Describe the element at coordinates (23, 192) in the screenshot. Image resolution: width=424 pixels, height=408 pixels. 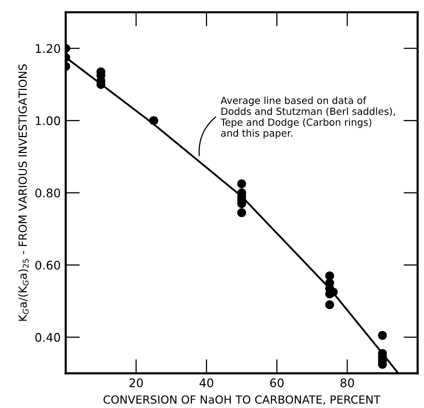
I see `y-axis-title: K$_{G}$a/(K$_{G}$a)$_{25}$ - FROM VARIOUS INVESTIGATIONS` at that location.